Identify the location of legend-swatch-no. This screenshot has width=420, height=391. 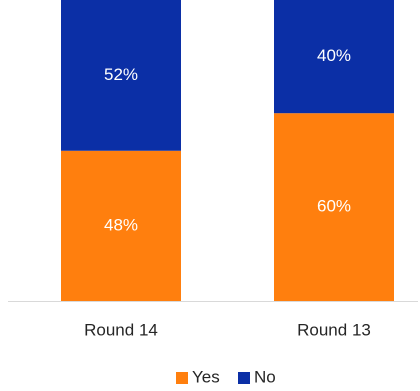
(244, 378).